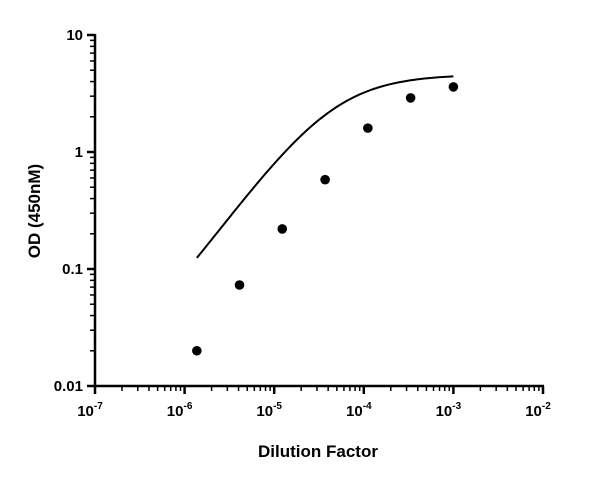 Image resolution: width=600 pixels, height=481 pixels. Describe the element at coordinates (91, 210) in the screenshot. I see `y-major-ticks` at that location.